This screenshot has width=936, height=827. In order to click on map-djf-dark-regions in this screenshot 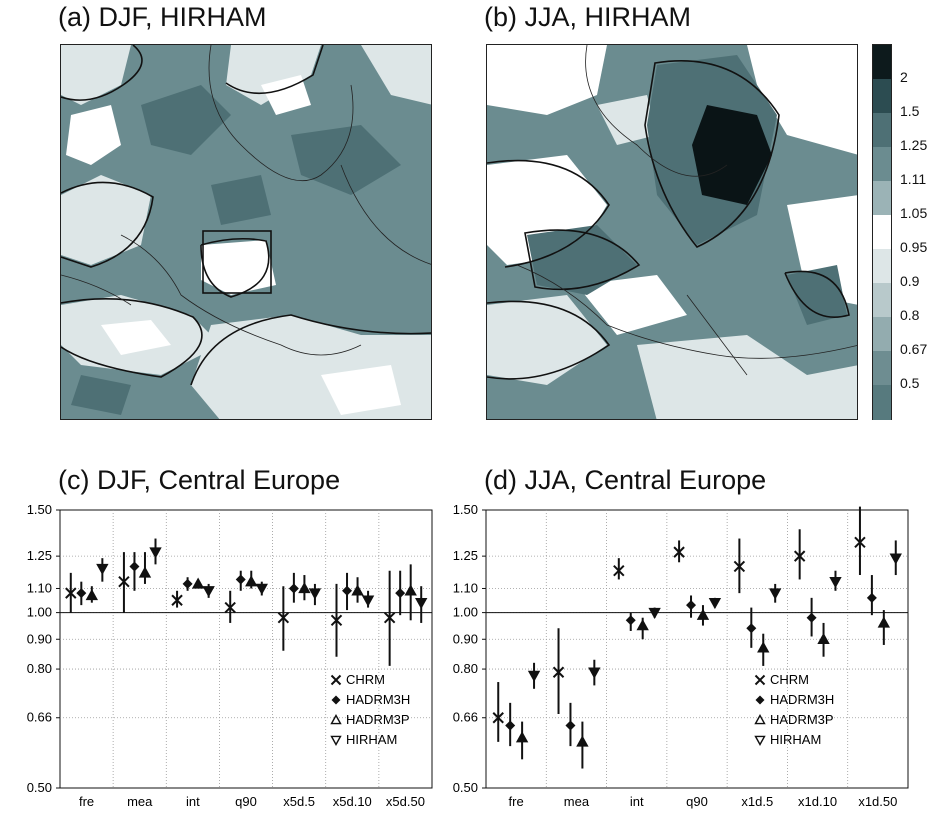, I will do `click(236, 250)`.